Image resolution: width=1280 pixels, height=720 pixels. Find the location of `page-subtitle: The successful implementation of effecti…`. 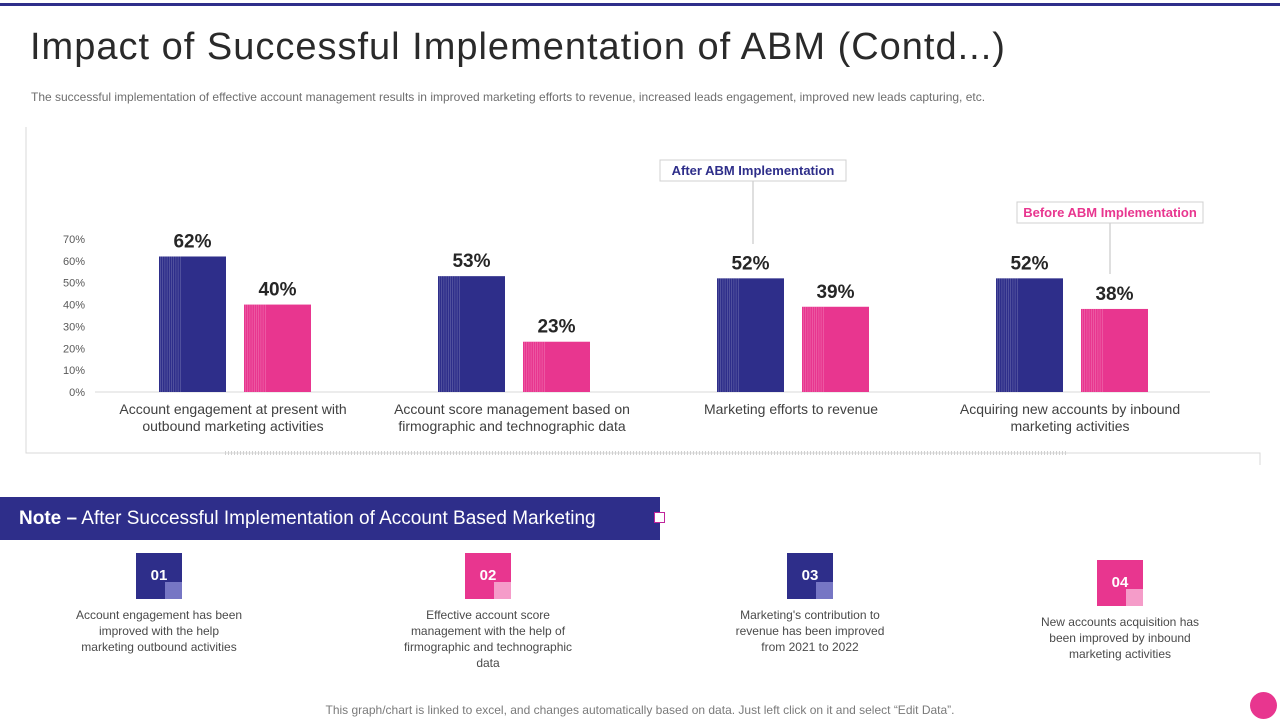

page-subtitle: The successful implementation of effecti… is located at coordinates (508, 97).